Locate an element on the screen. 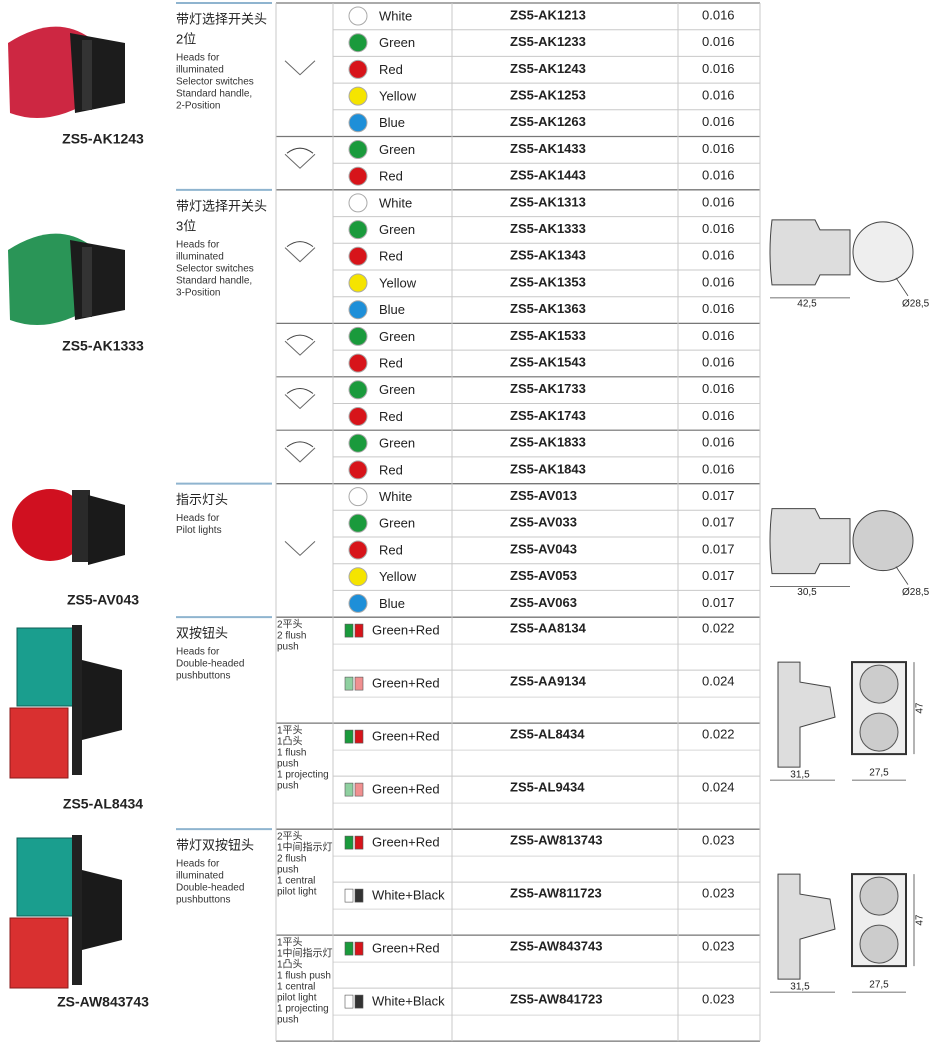 Image resolution: width=940 pixels, height=1051 pixels. weight: 0.024 is located at coordinates (718, 787).